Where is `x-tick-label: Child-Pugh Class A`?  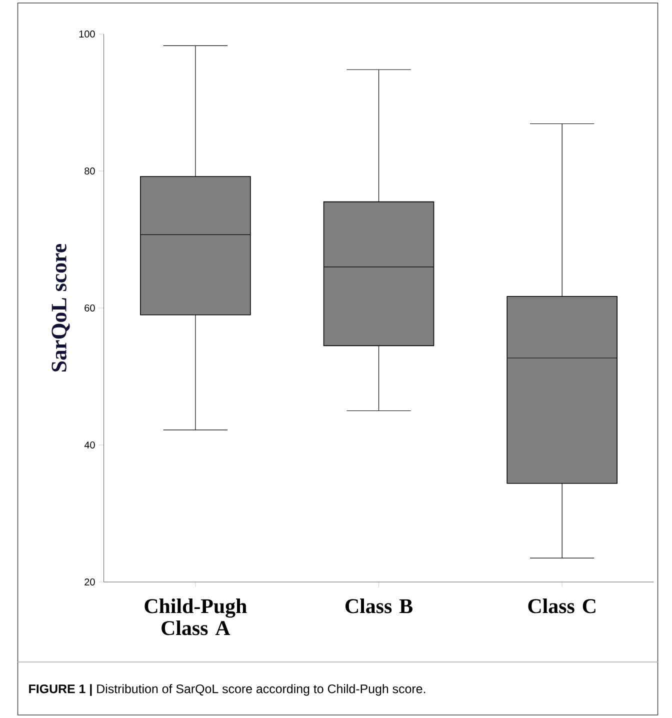
x-tick-label: Child-Pugh Class A is located at coordinates (195, 617).